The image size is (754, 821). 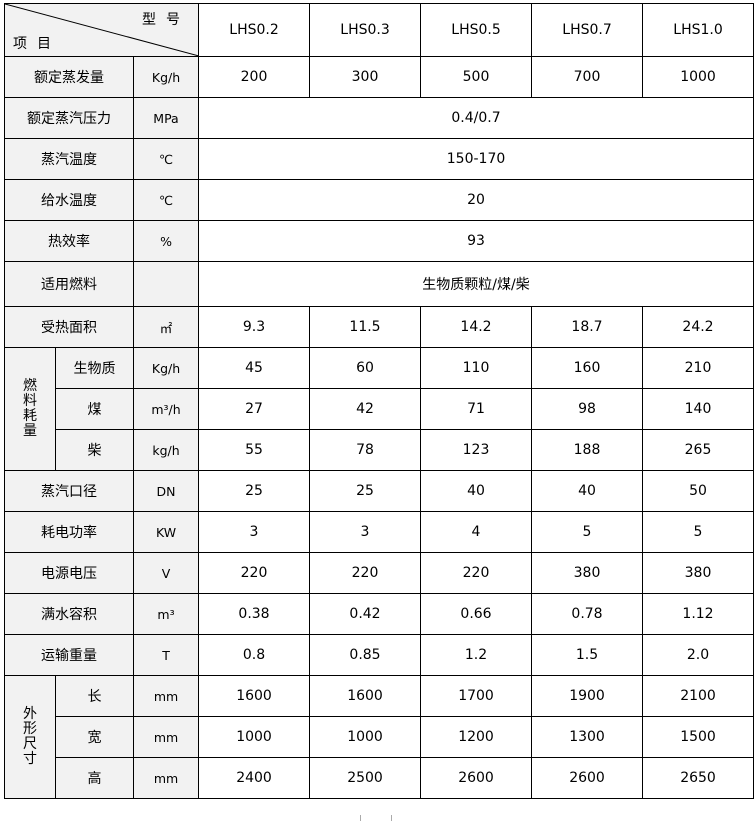 I want to click on table-row: 运输重量 T 0.8 0.85 1.2 1.5 2.0, so click(x=379, y=655).